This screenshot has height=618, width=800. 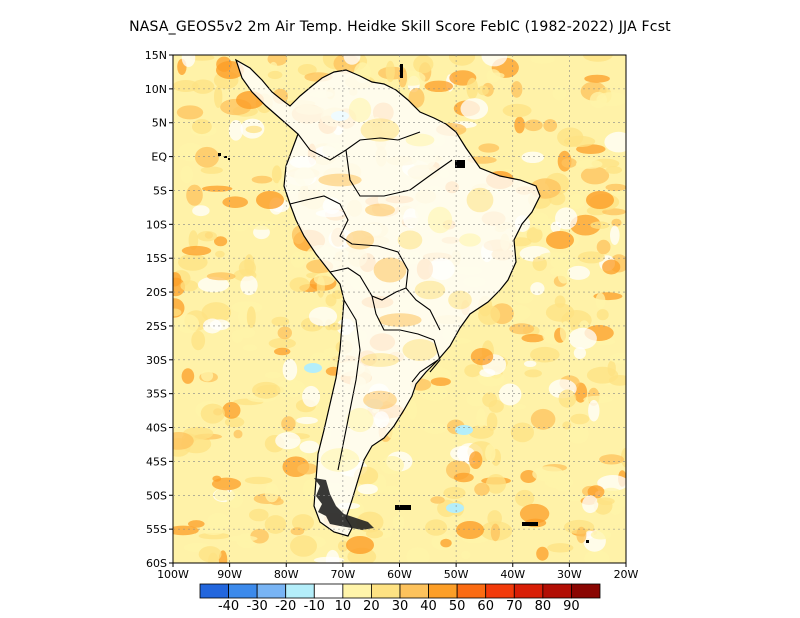 What do you see at coordinates (156, 360) in the screenshot?
I see `lat-label: 30S` at bounding box center [156, 360].